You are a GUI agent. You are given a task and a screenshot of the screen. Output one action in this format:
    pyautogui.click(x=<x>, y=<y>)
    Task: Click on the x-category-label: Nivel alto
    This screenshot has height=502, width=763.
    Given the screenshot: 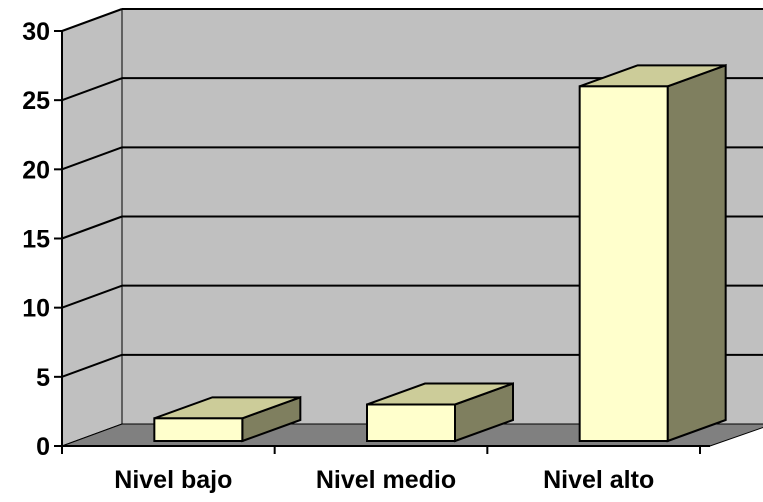 What is the action you would take?
    pyautogui.click(x=598, y=480)
    